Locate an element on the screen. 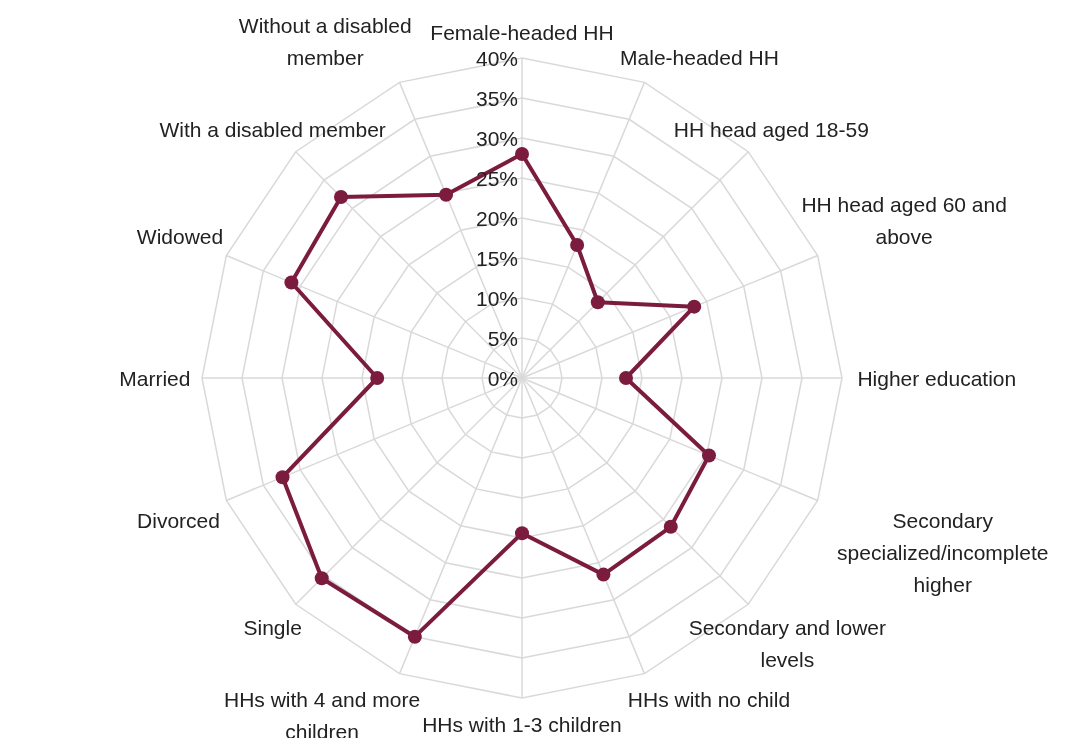 The height and width of the screenshot is (742, 1091). spoke-label: Secondary and lower levels is located at coordinates (787, 643).